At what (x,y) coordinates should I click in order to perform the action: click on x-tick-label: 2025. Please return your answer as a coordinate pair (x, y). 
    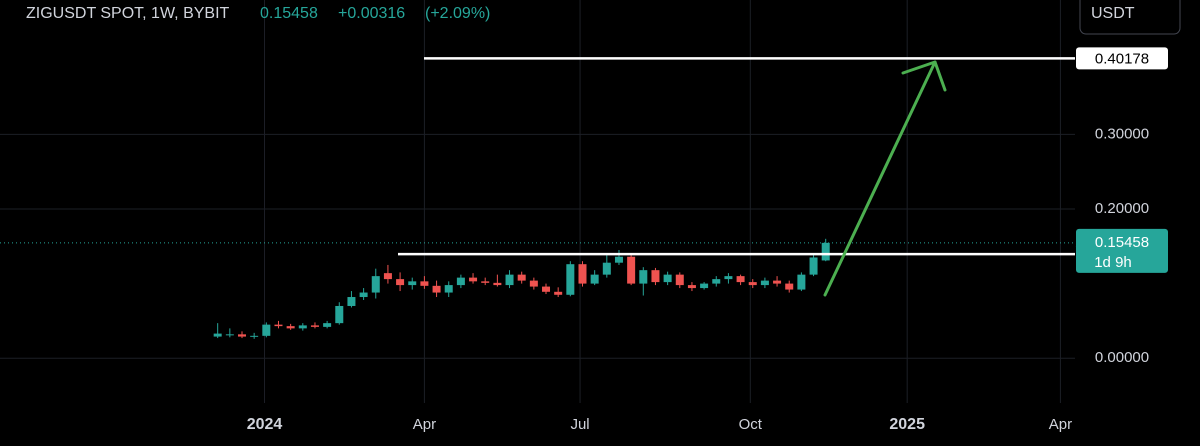
    Looking at the image, I should click on (907, 424).